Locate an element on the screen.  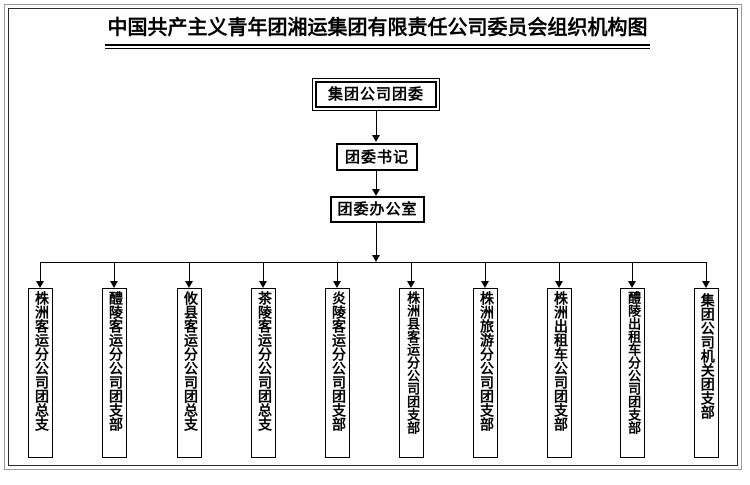
node-branch-9-label: 醴陵出租车分公司团支部 is located at coordinates (633, 362).